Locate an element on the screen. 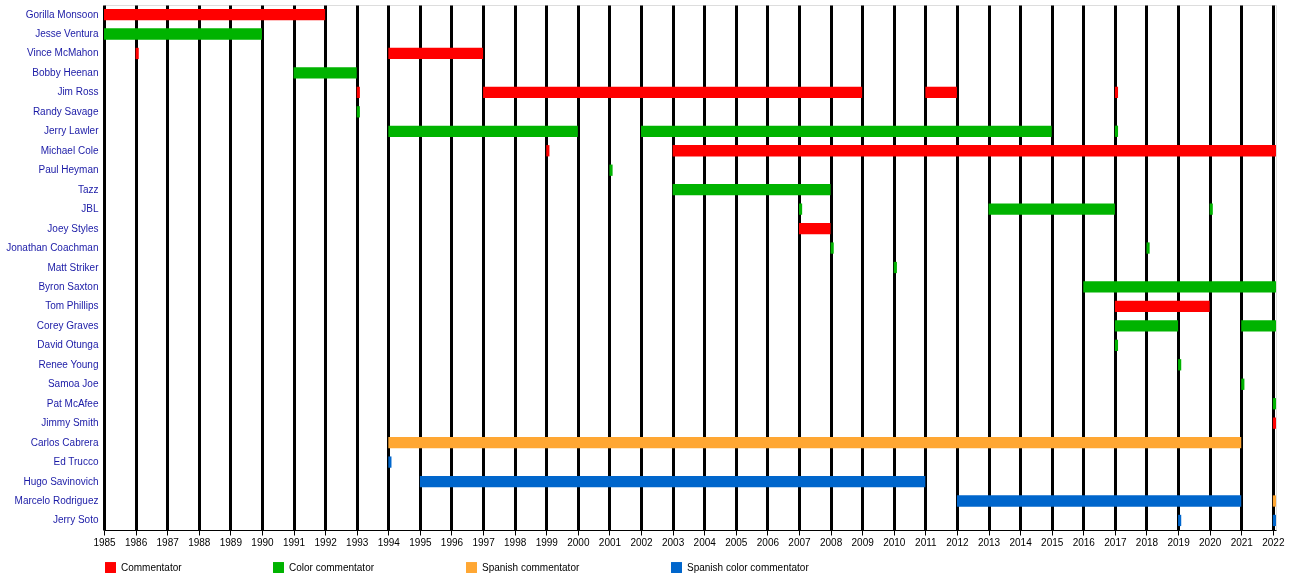  y-tick-label: Tazz is located at coordinates (88, 189).